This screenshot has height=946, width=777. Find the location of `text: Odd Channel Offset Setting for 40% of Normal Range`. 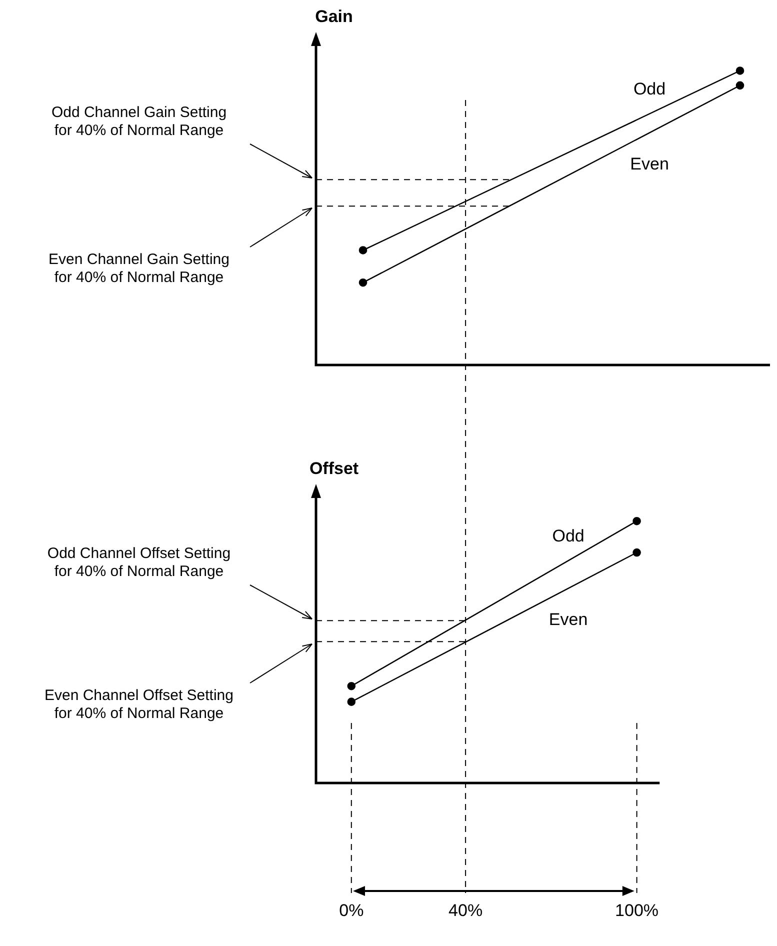

text: Odd Channel Offset Setting for 40% of Normal Range is located at coordinates (139, 562).